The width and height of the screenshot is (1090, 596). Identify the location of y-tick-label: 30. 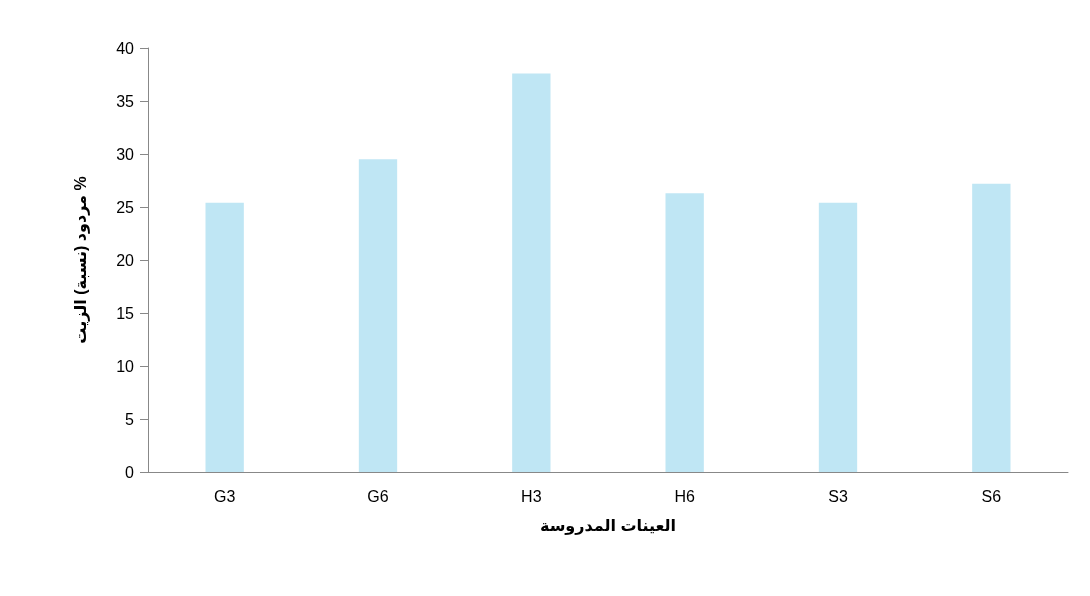
(125, 154).